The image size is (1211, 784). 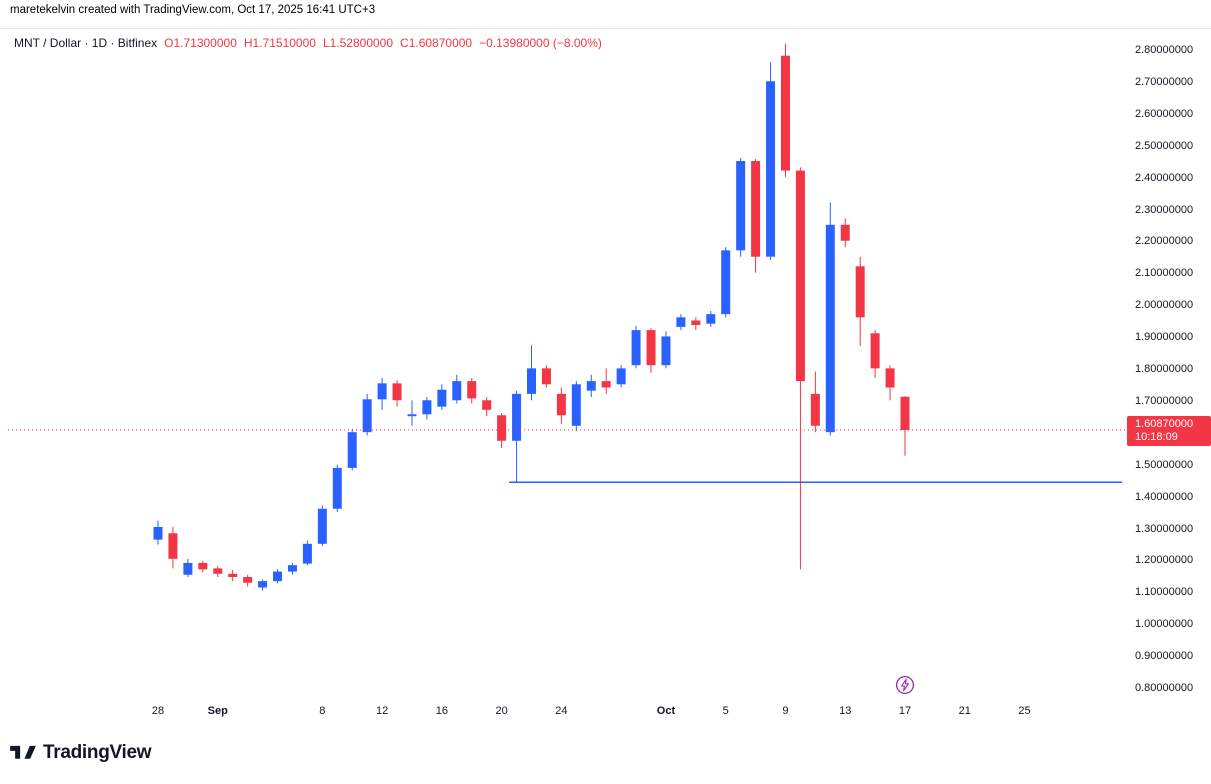 What do you see at coordinates (605, 28) in the screenshot?
I see `pane-top-border` at bounding box center [605, 28].